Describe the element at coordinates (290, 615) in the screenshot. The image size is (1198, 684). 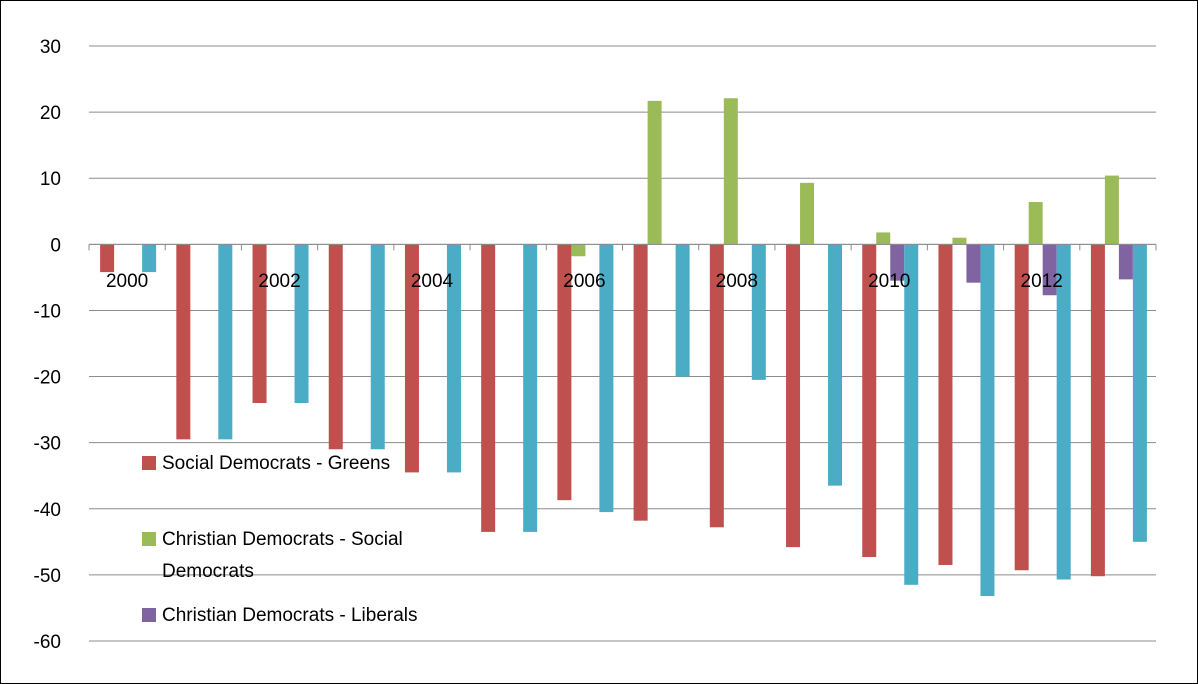
I see `legend-label: Christian Democrats - Liberals` at that location.